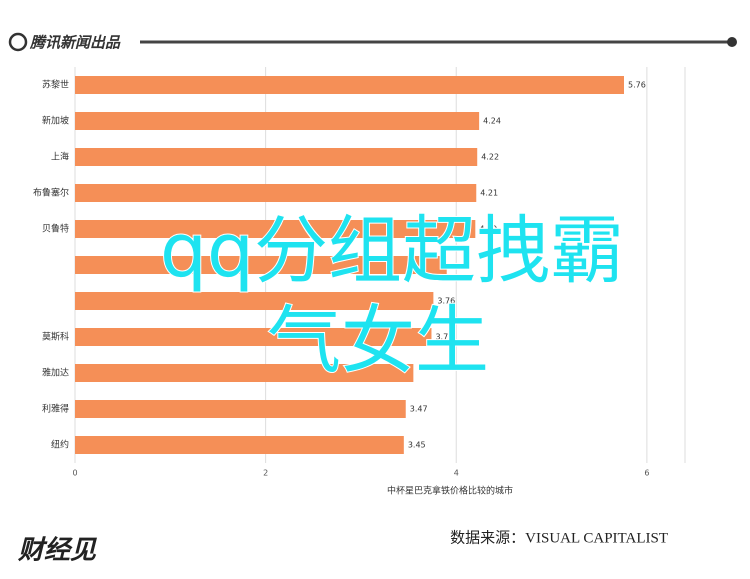 This screenshot has width=750, height=579. Describe the element at coordinates (57, 551) in the screenshot. I see `footer-logo: 财经见` at that location.